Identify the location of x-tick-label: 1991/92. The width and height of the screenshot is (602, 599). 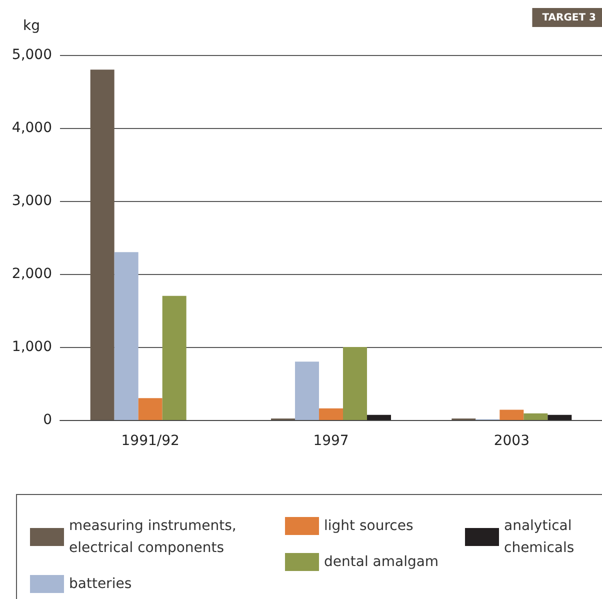
(150, 441).